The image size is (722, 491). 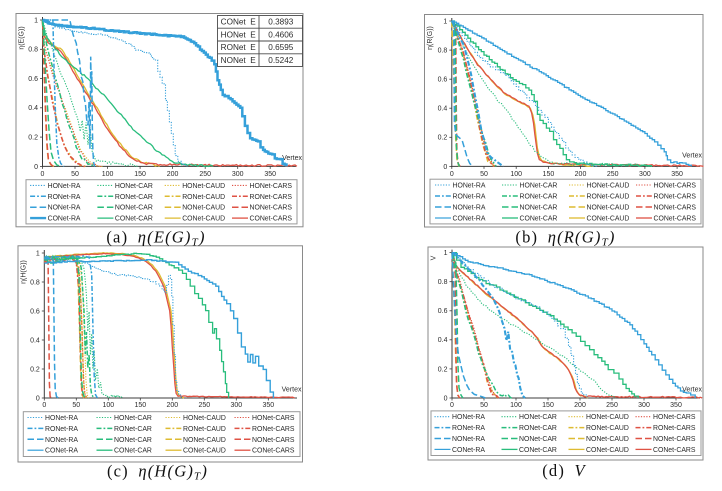 What do you see at coordinates (239, 47) in the screenshot?
I see `svg-text: RONet E` at bounding box center [239, 47].